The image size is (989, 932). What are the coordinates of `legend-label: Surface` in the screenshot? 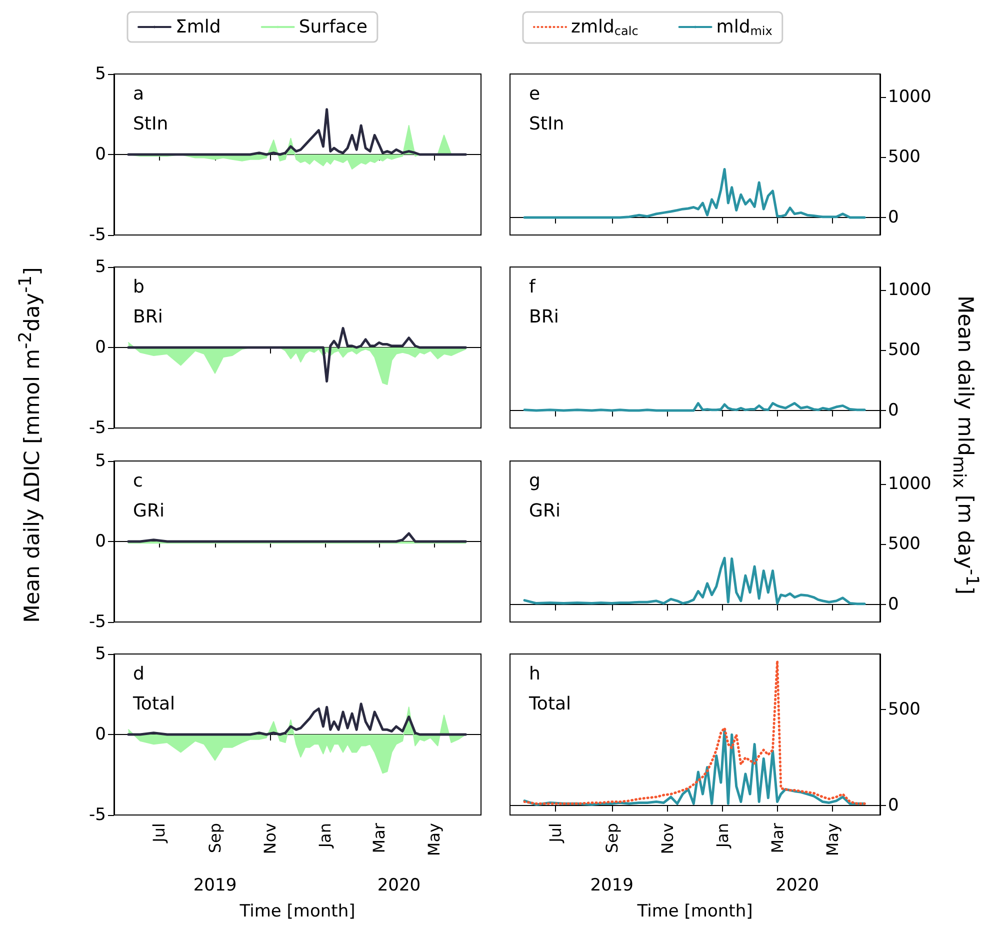 It's located at (333, 27).